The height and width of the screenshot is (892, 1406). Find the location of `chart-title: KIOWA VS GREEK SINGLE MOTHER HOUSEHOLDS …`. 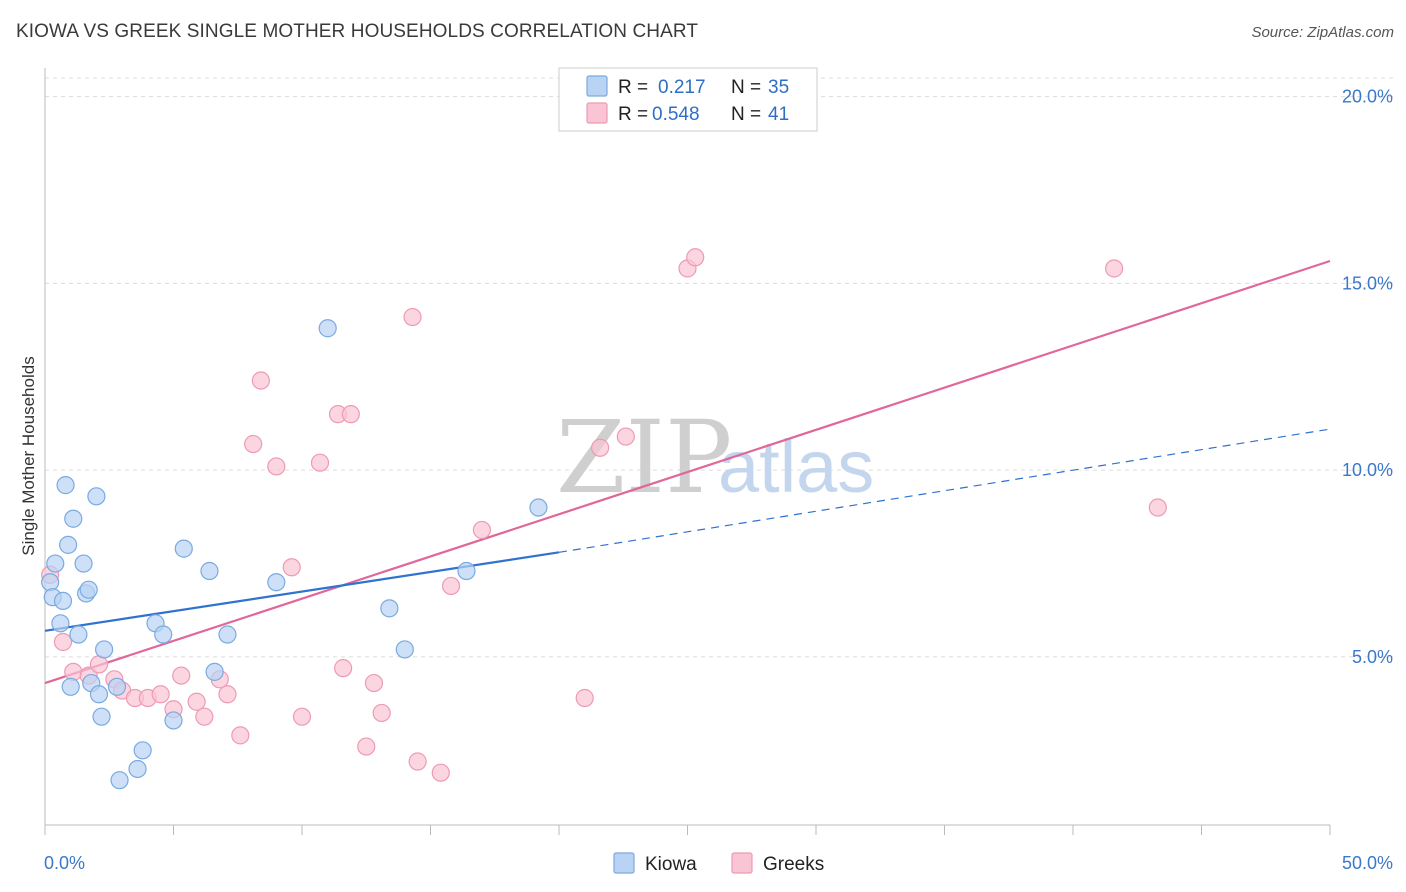

chart-title: KIOWA VS GREEK SINGLE MOTHER HOUSEHOLDS … is located at coordinates (357, 31).